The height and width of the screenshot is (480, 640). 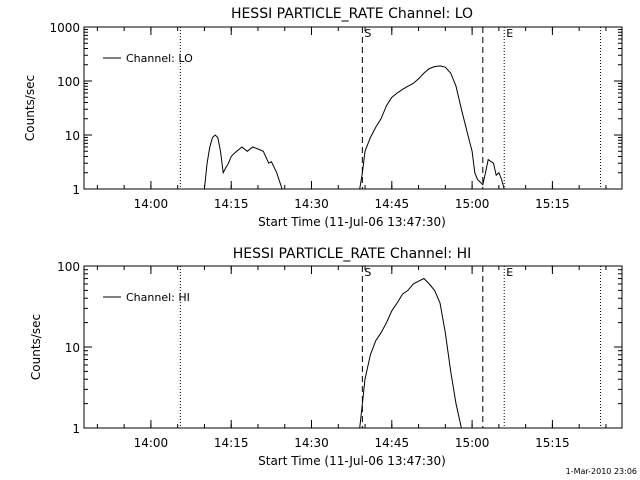 I want to click on y-tick-label: 1000, so click(x=64, y=28).